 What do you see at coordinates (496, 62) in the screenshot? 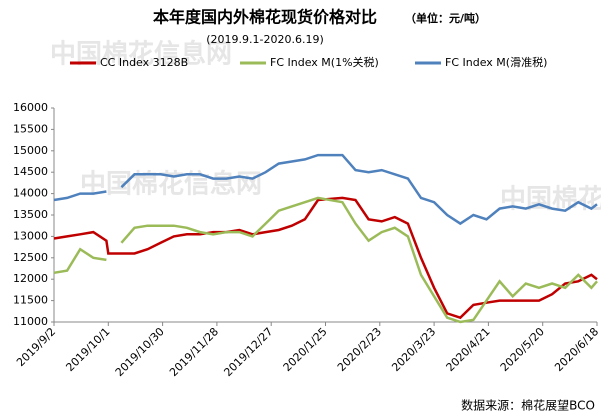
I see `legend-label: FC Index M(滑准税)` at bounding box center [496, 62].